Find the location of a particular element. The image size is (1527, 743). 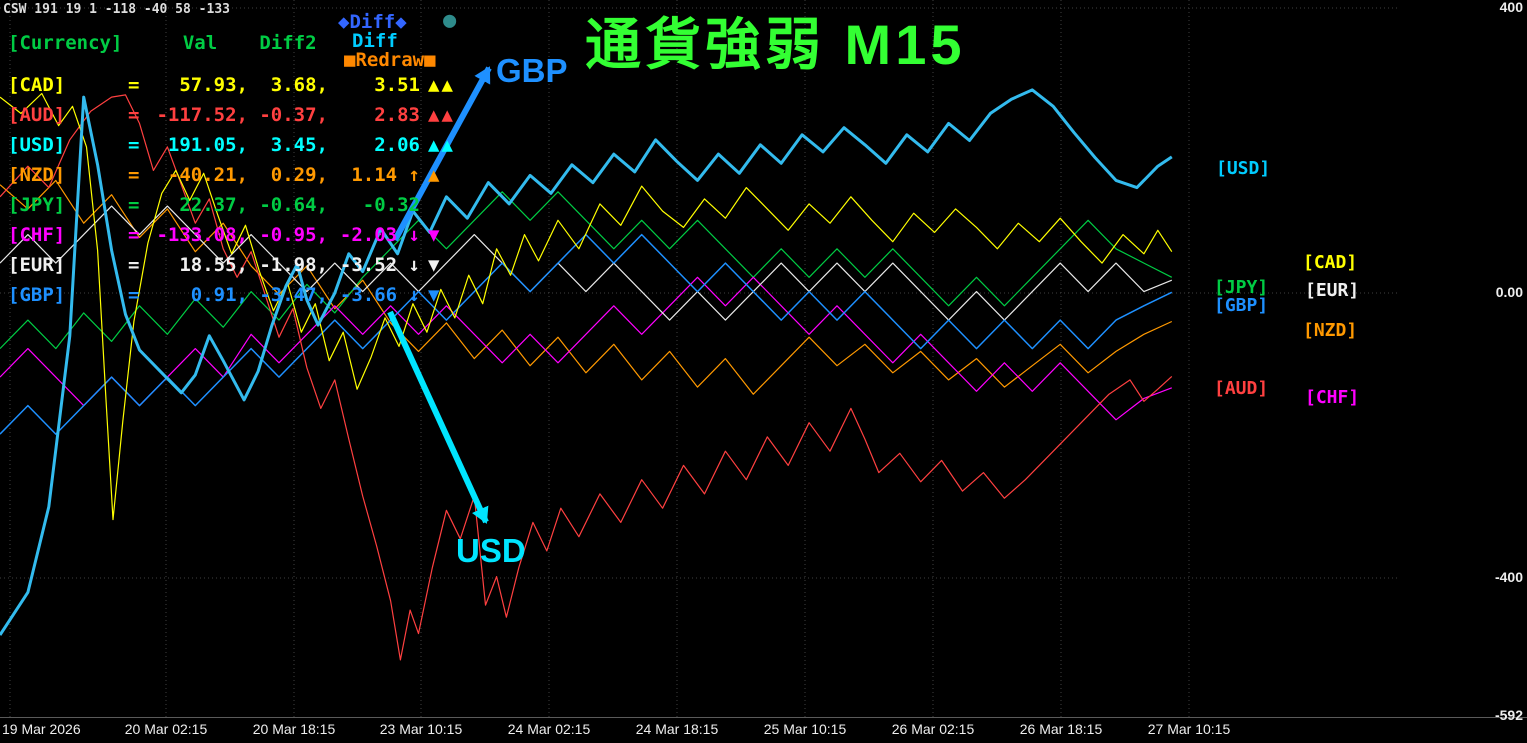

x-axis-label: 27 Mar 10:15 is located at coordinates (1189, 729).